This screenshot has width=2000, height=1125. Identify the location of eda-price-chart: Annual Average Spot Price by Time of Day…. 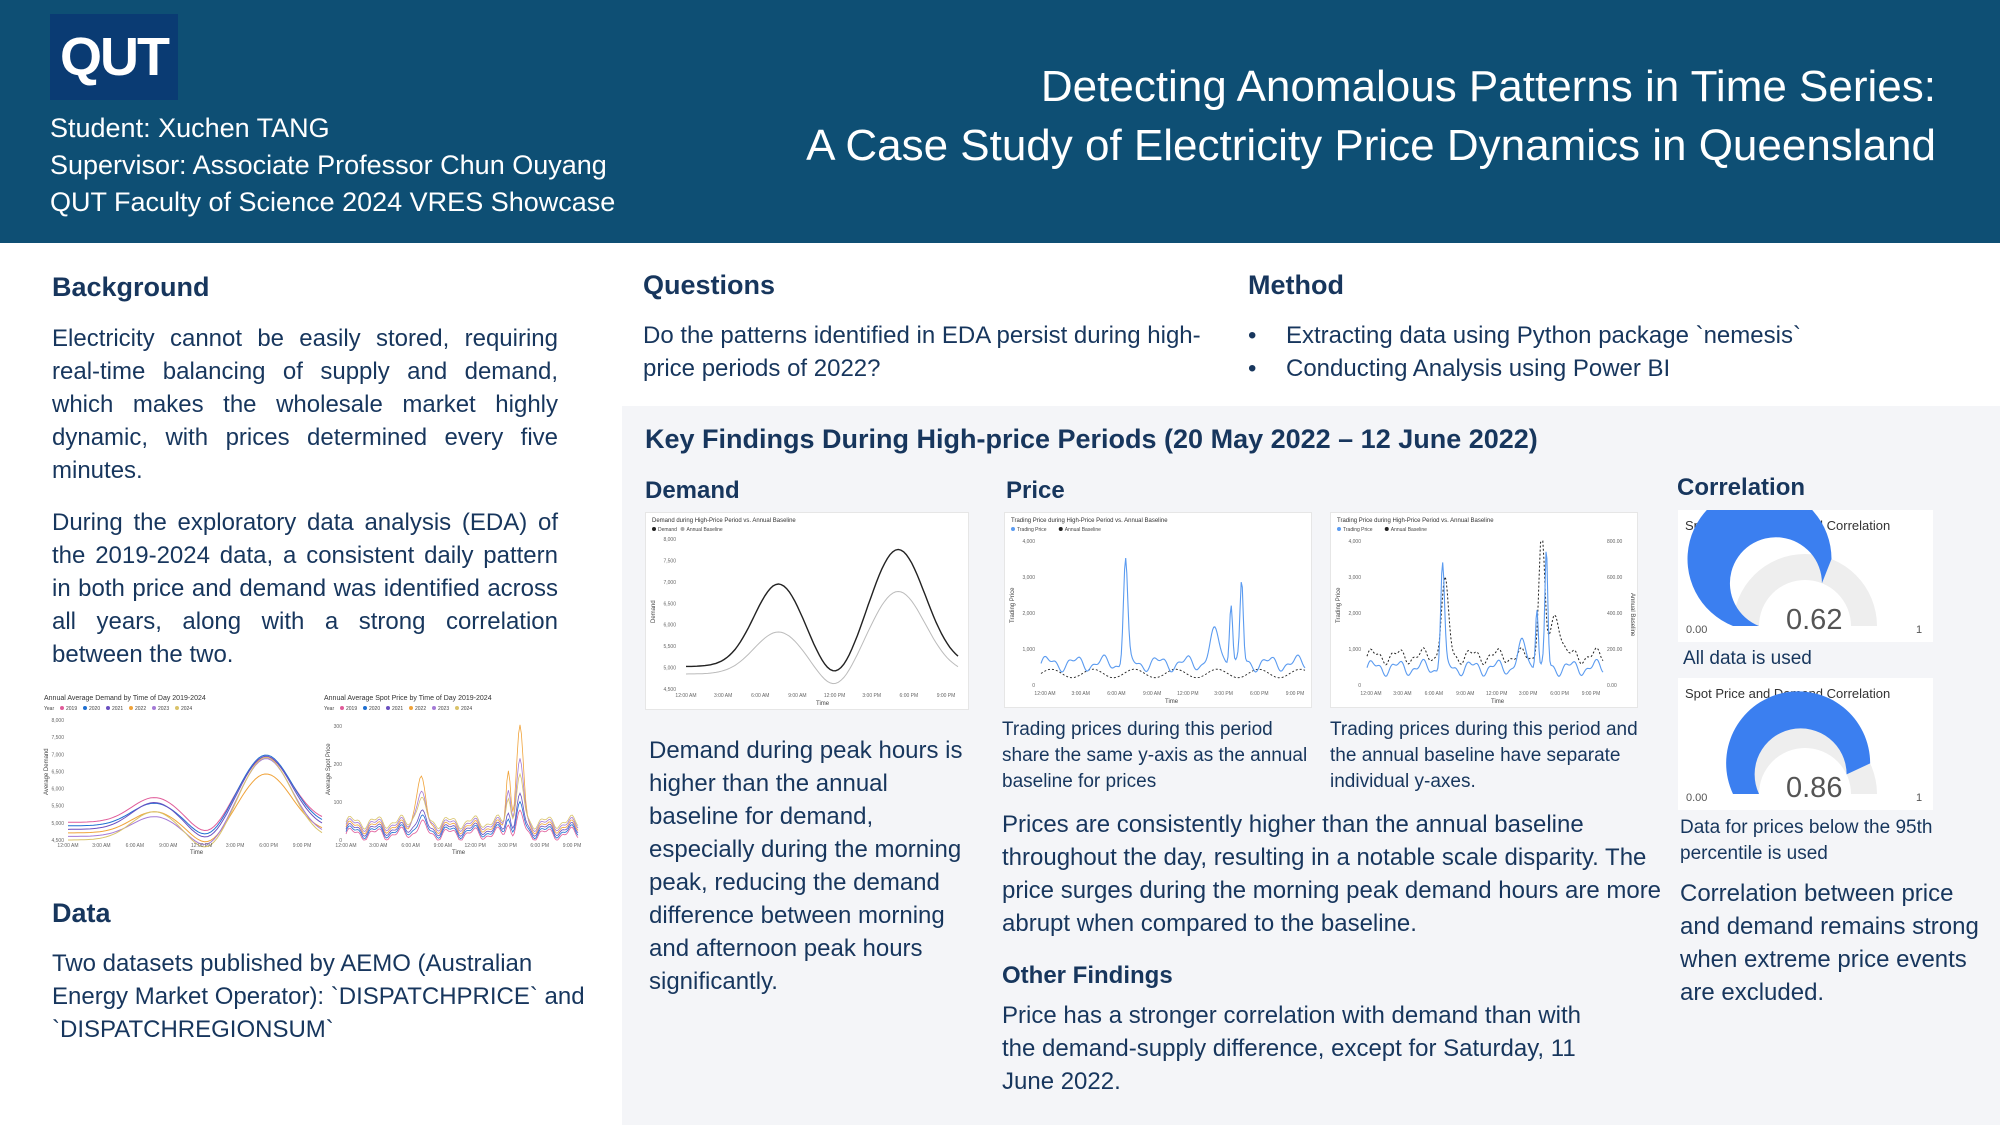
(452, 775).